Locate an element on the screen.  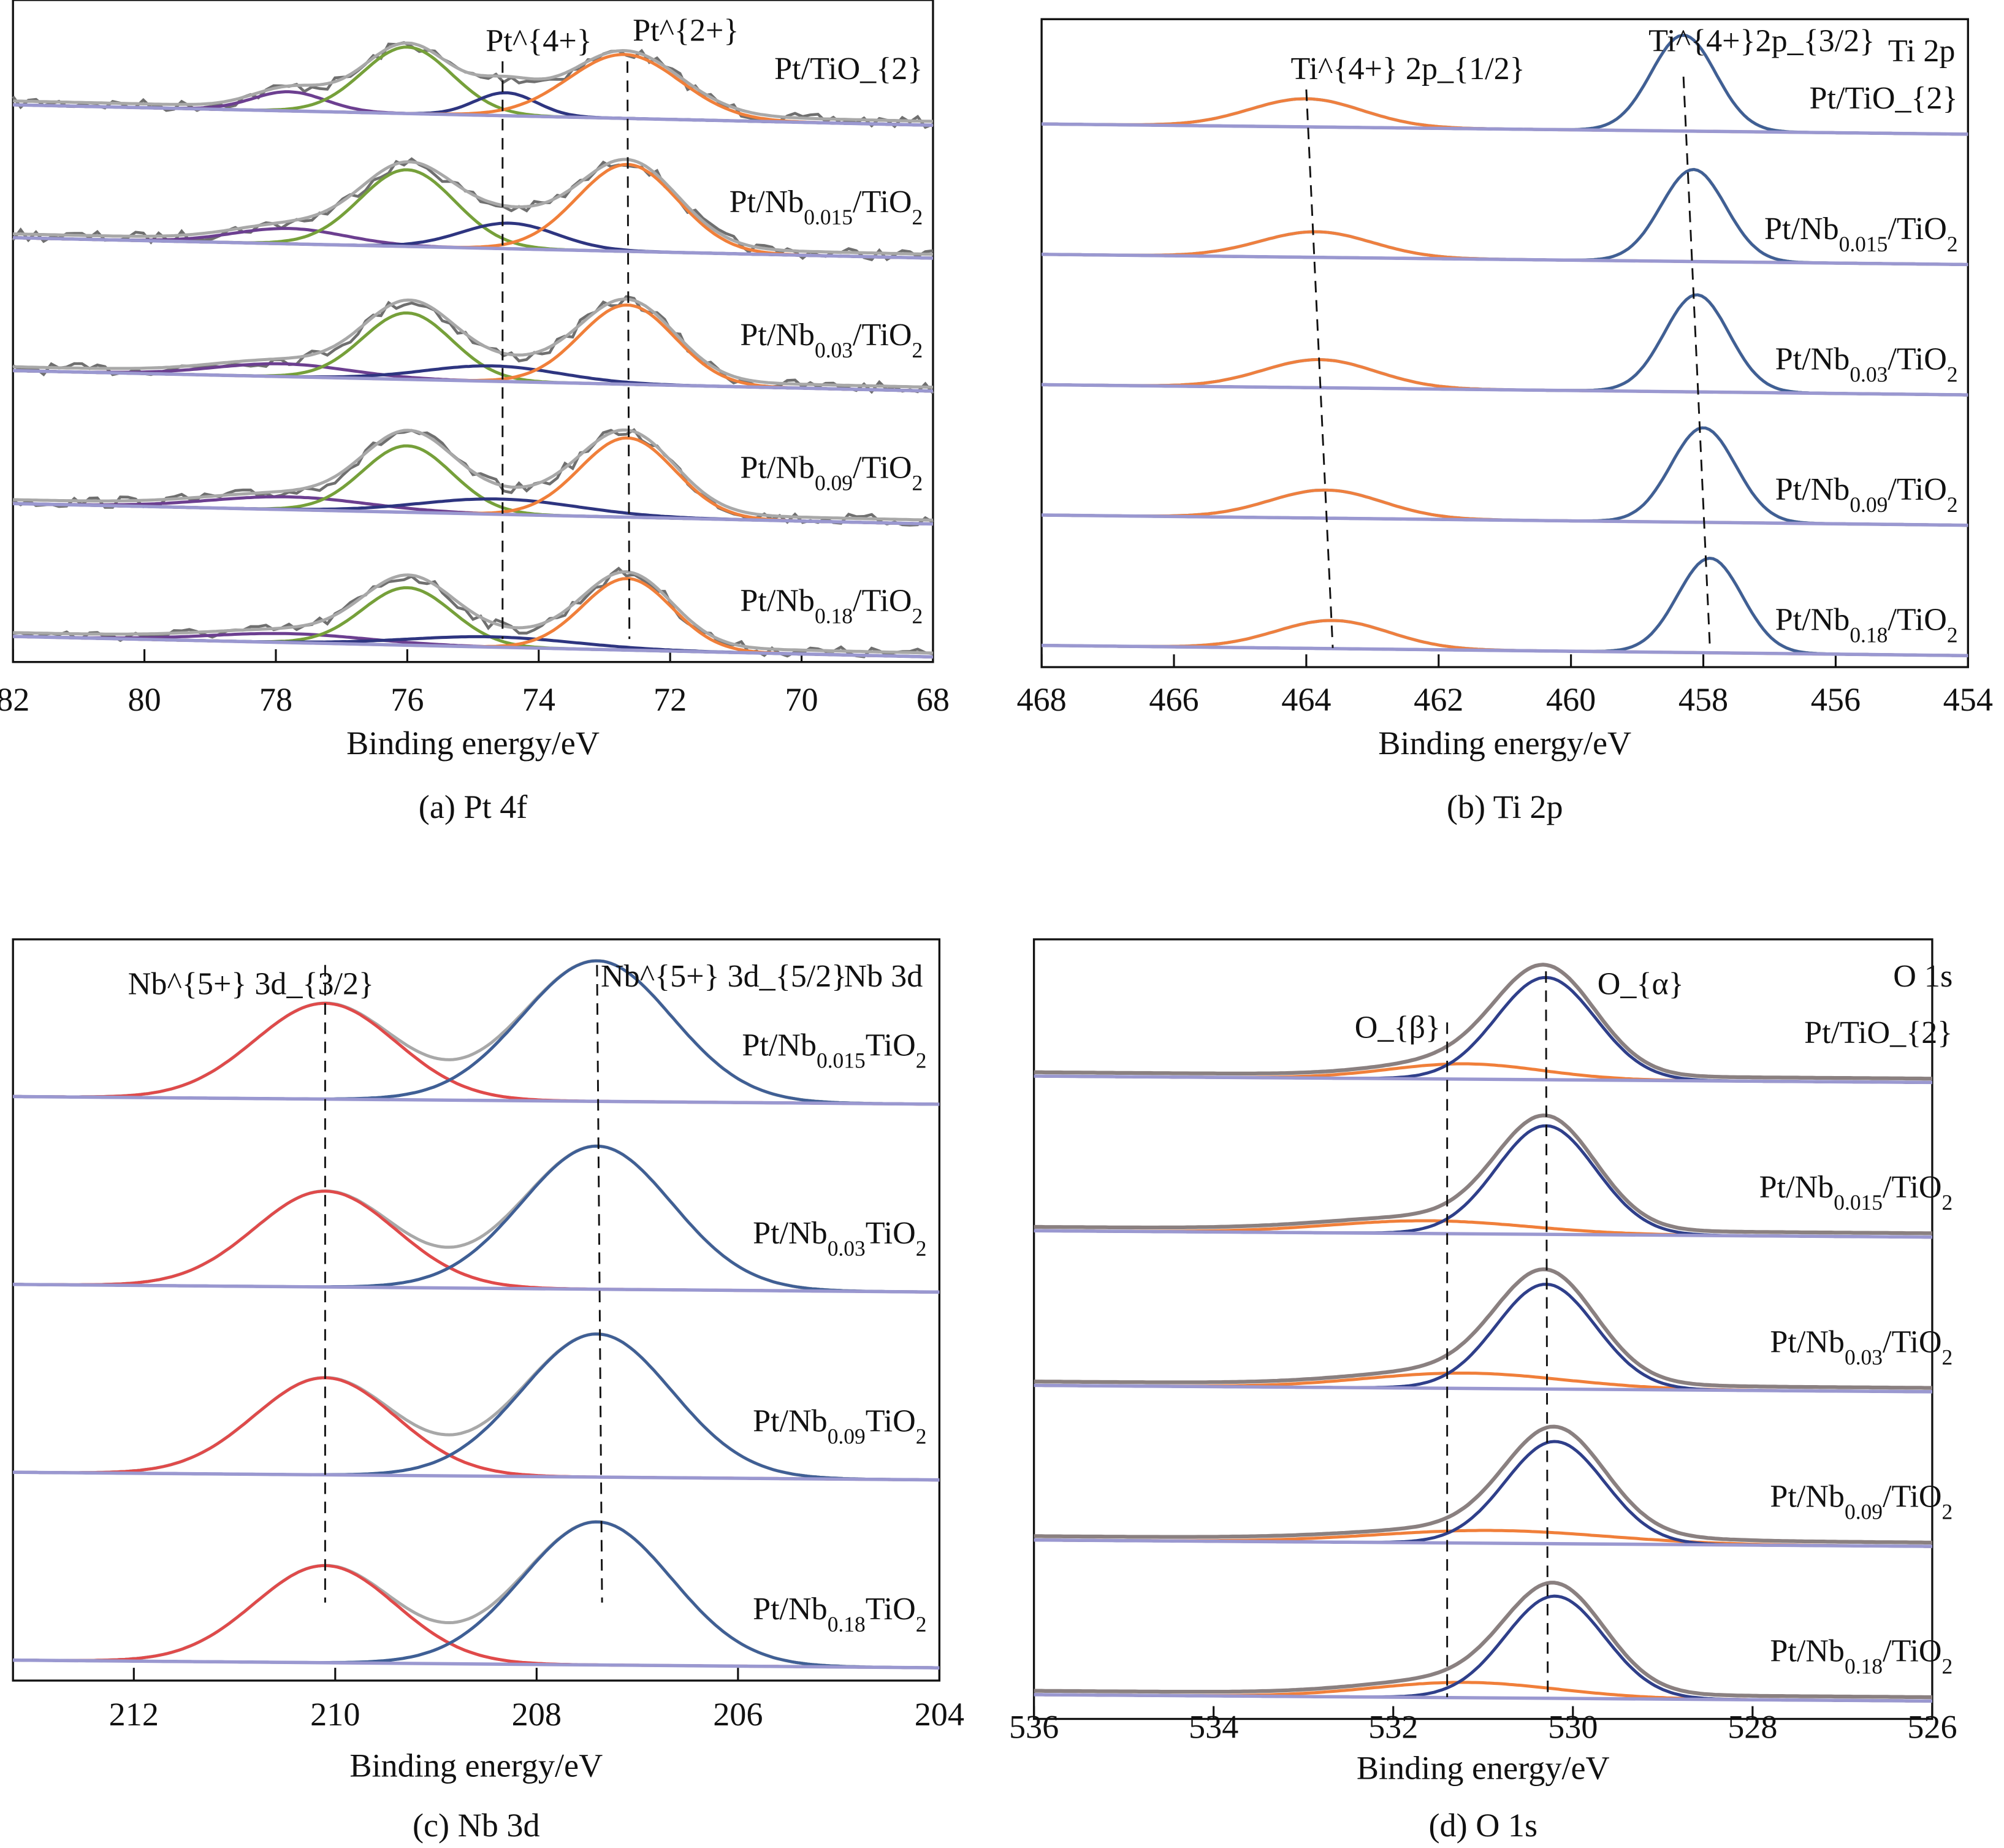
peak-annotation: Nb^{5+} 3d_{5/2} is located at coordinates (724, 976).